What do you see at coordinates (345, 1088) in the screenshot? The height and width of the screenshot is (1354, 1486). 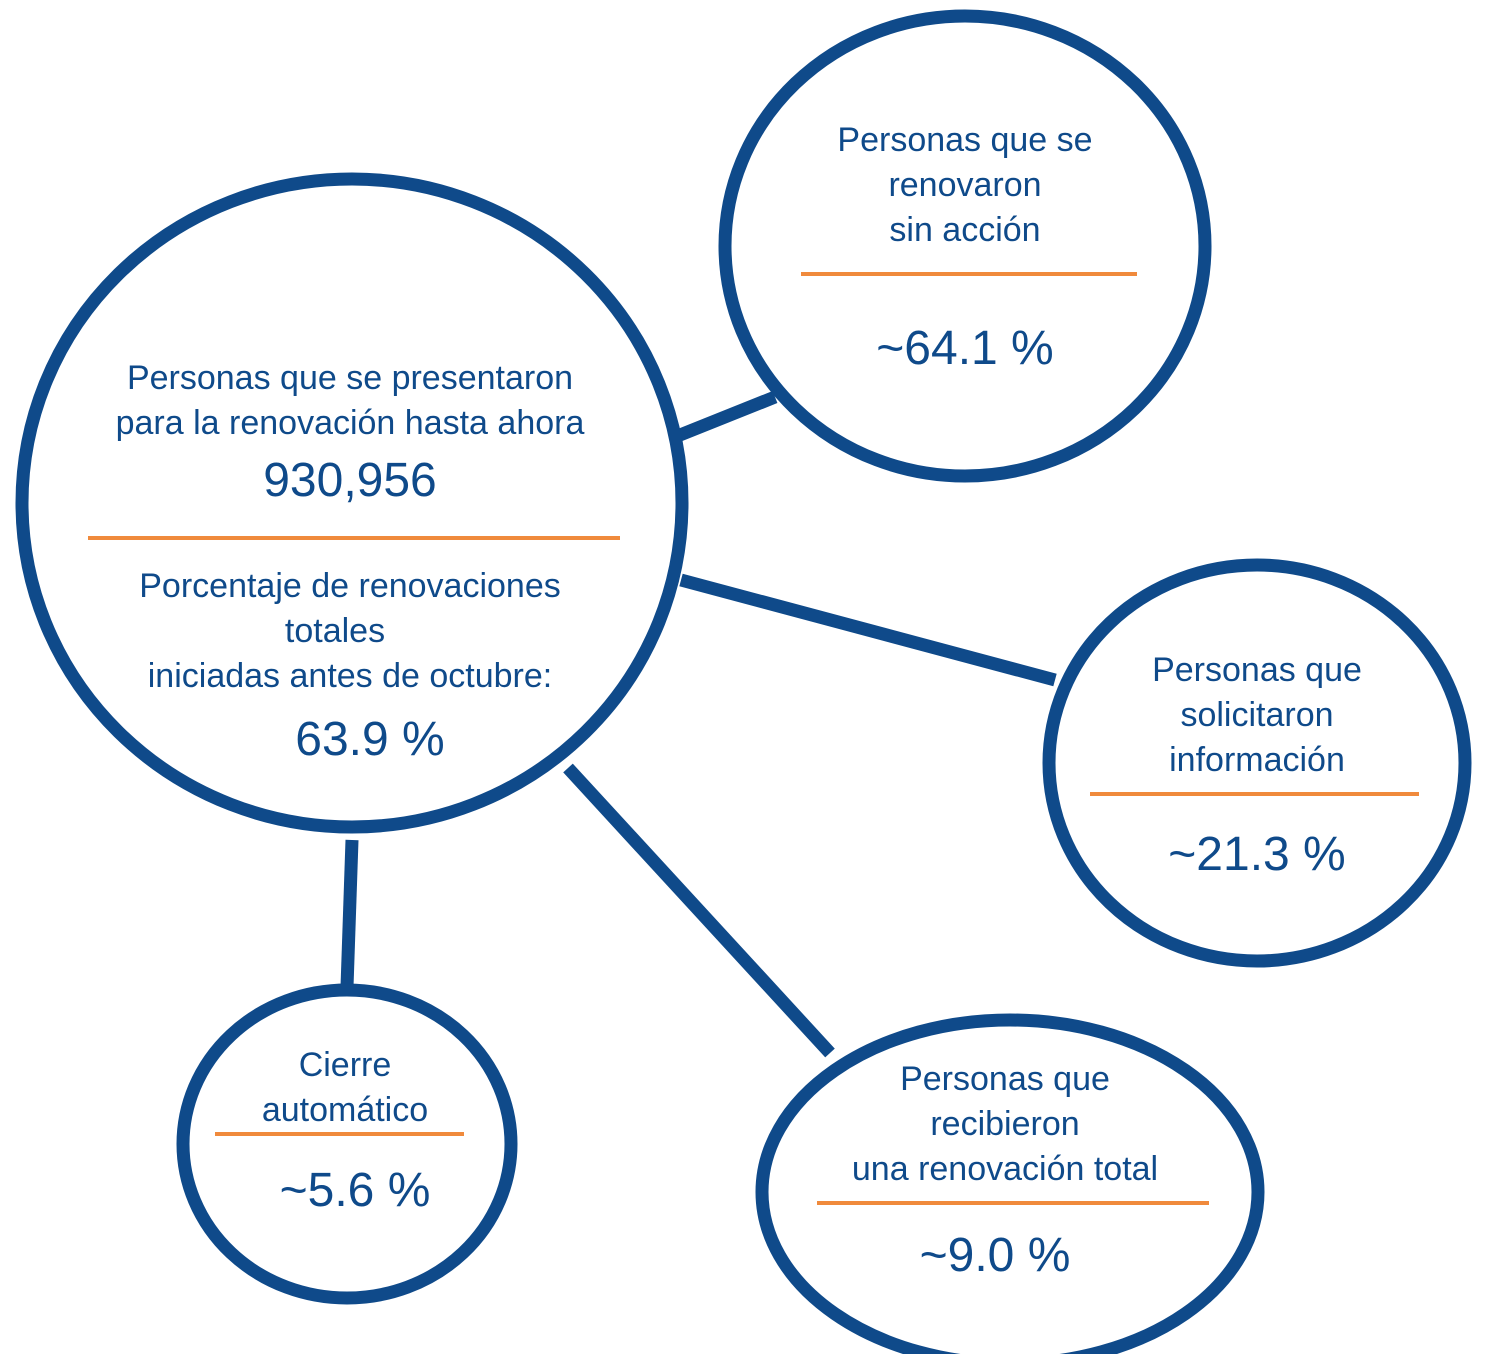 I see `cierre-node: Cierre automático` at bounding box center [345, 1088].